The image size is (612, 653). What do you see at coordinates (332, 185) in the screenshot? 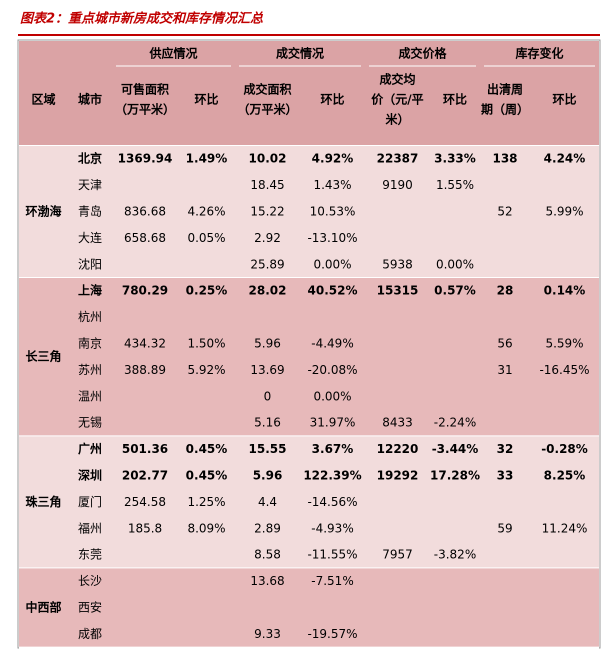
I see `cell: 1.43%` at bounding box center [332, 185].